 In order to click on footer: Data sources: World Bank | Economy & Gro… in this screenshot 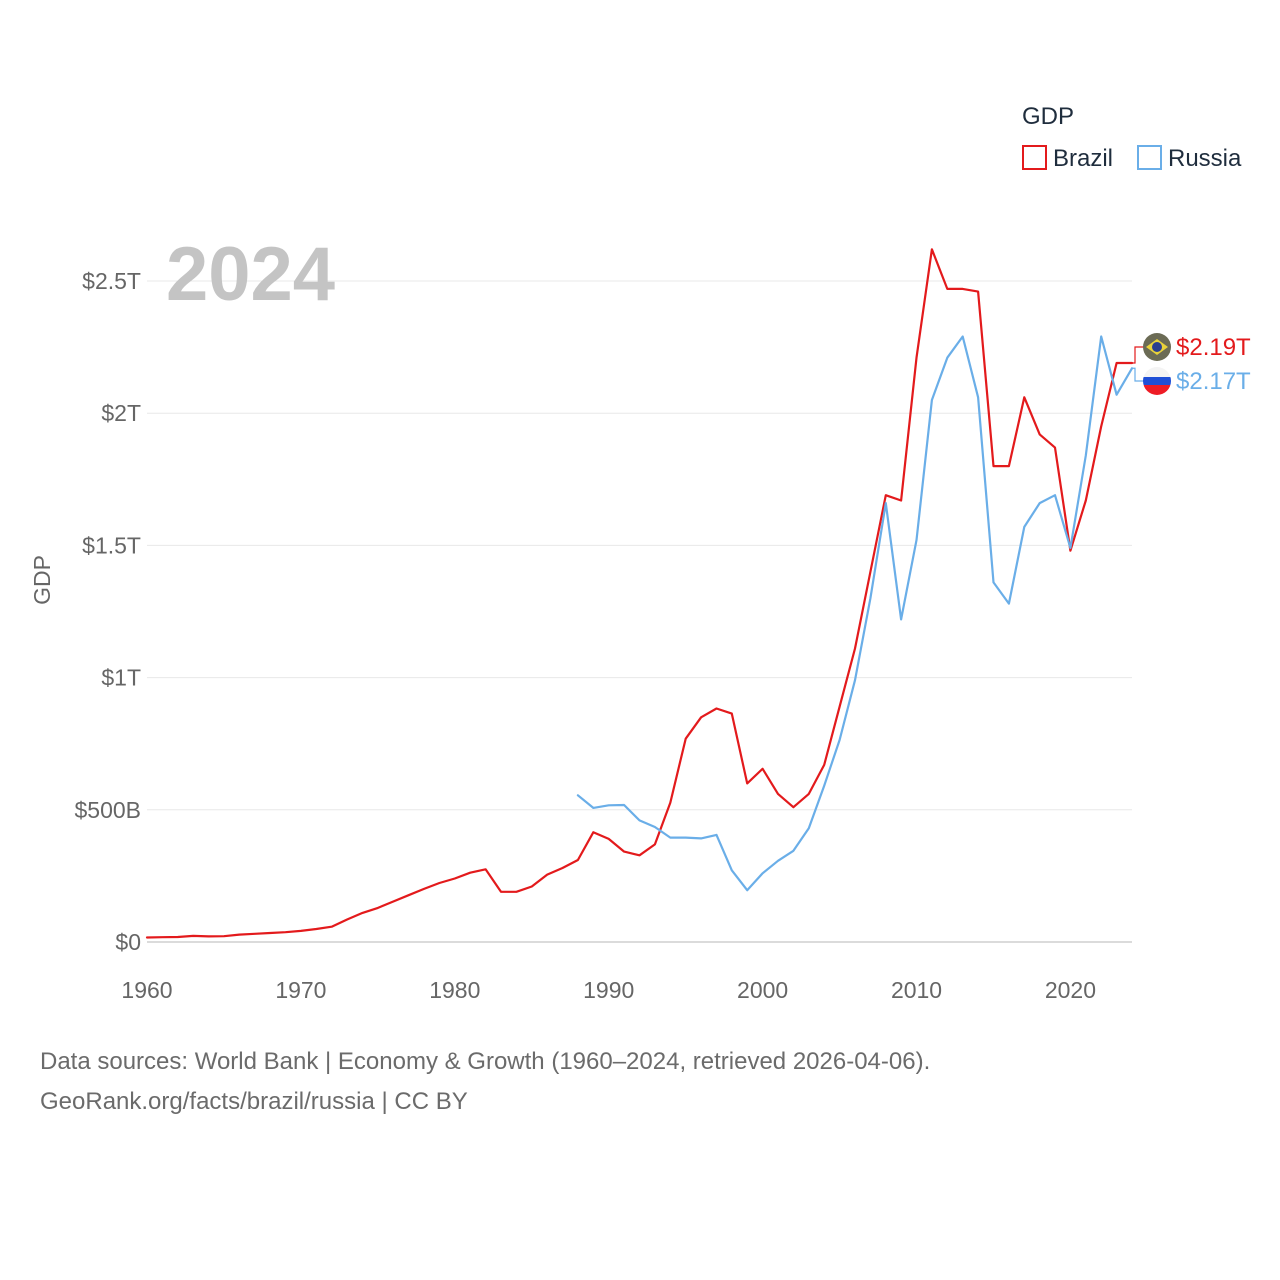, I will do `click(485, 1082)`.